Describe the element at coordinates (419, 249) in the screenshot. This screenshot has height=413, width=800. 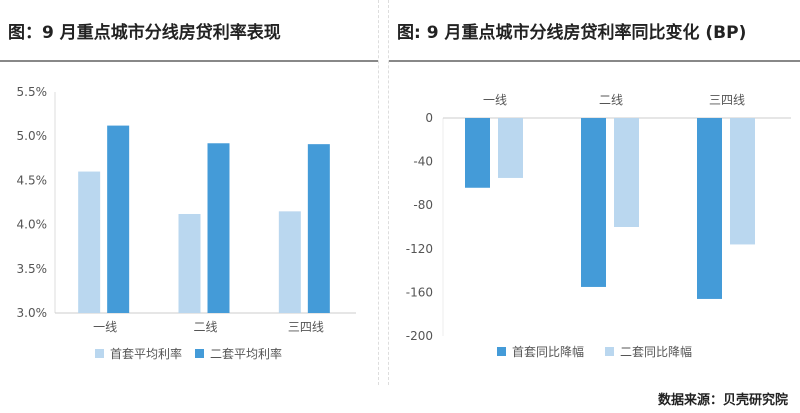
I see `y-tick-label: -120` at that location.